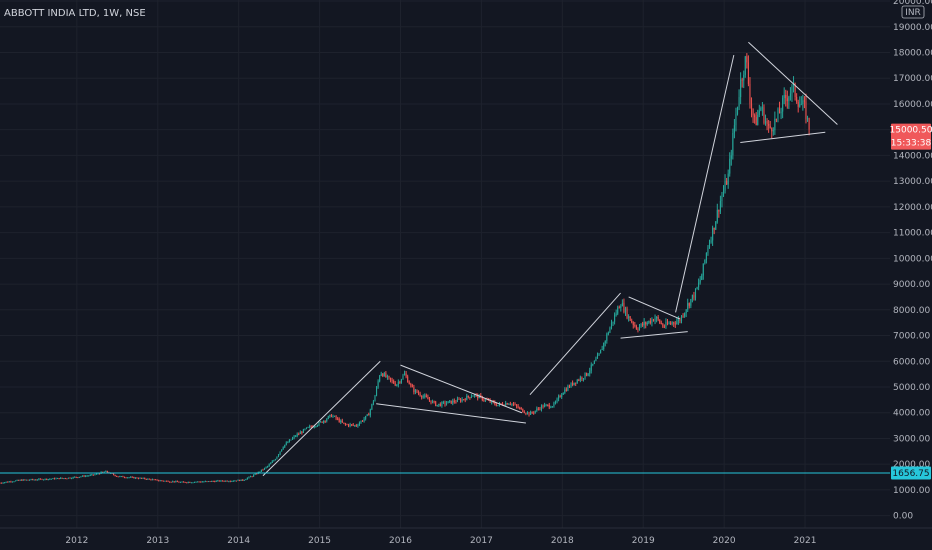 The image size is (932, 550). Describe the element at coordinates (911, 285) in the screenshot. I see `y-tick-label: 9000.00` at that location.